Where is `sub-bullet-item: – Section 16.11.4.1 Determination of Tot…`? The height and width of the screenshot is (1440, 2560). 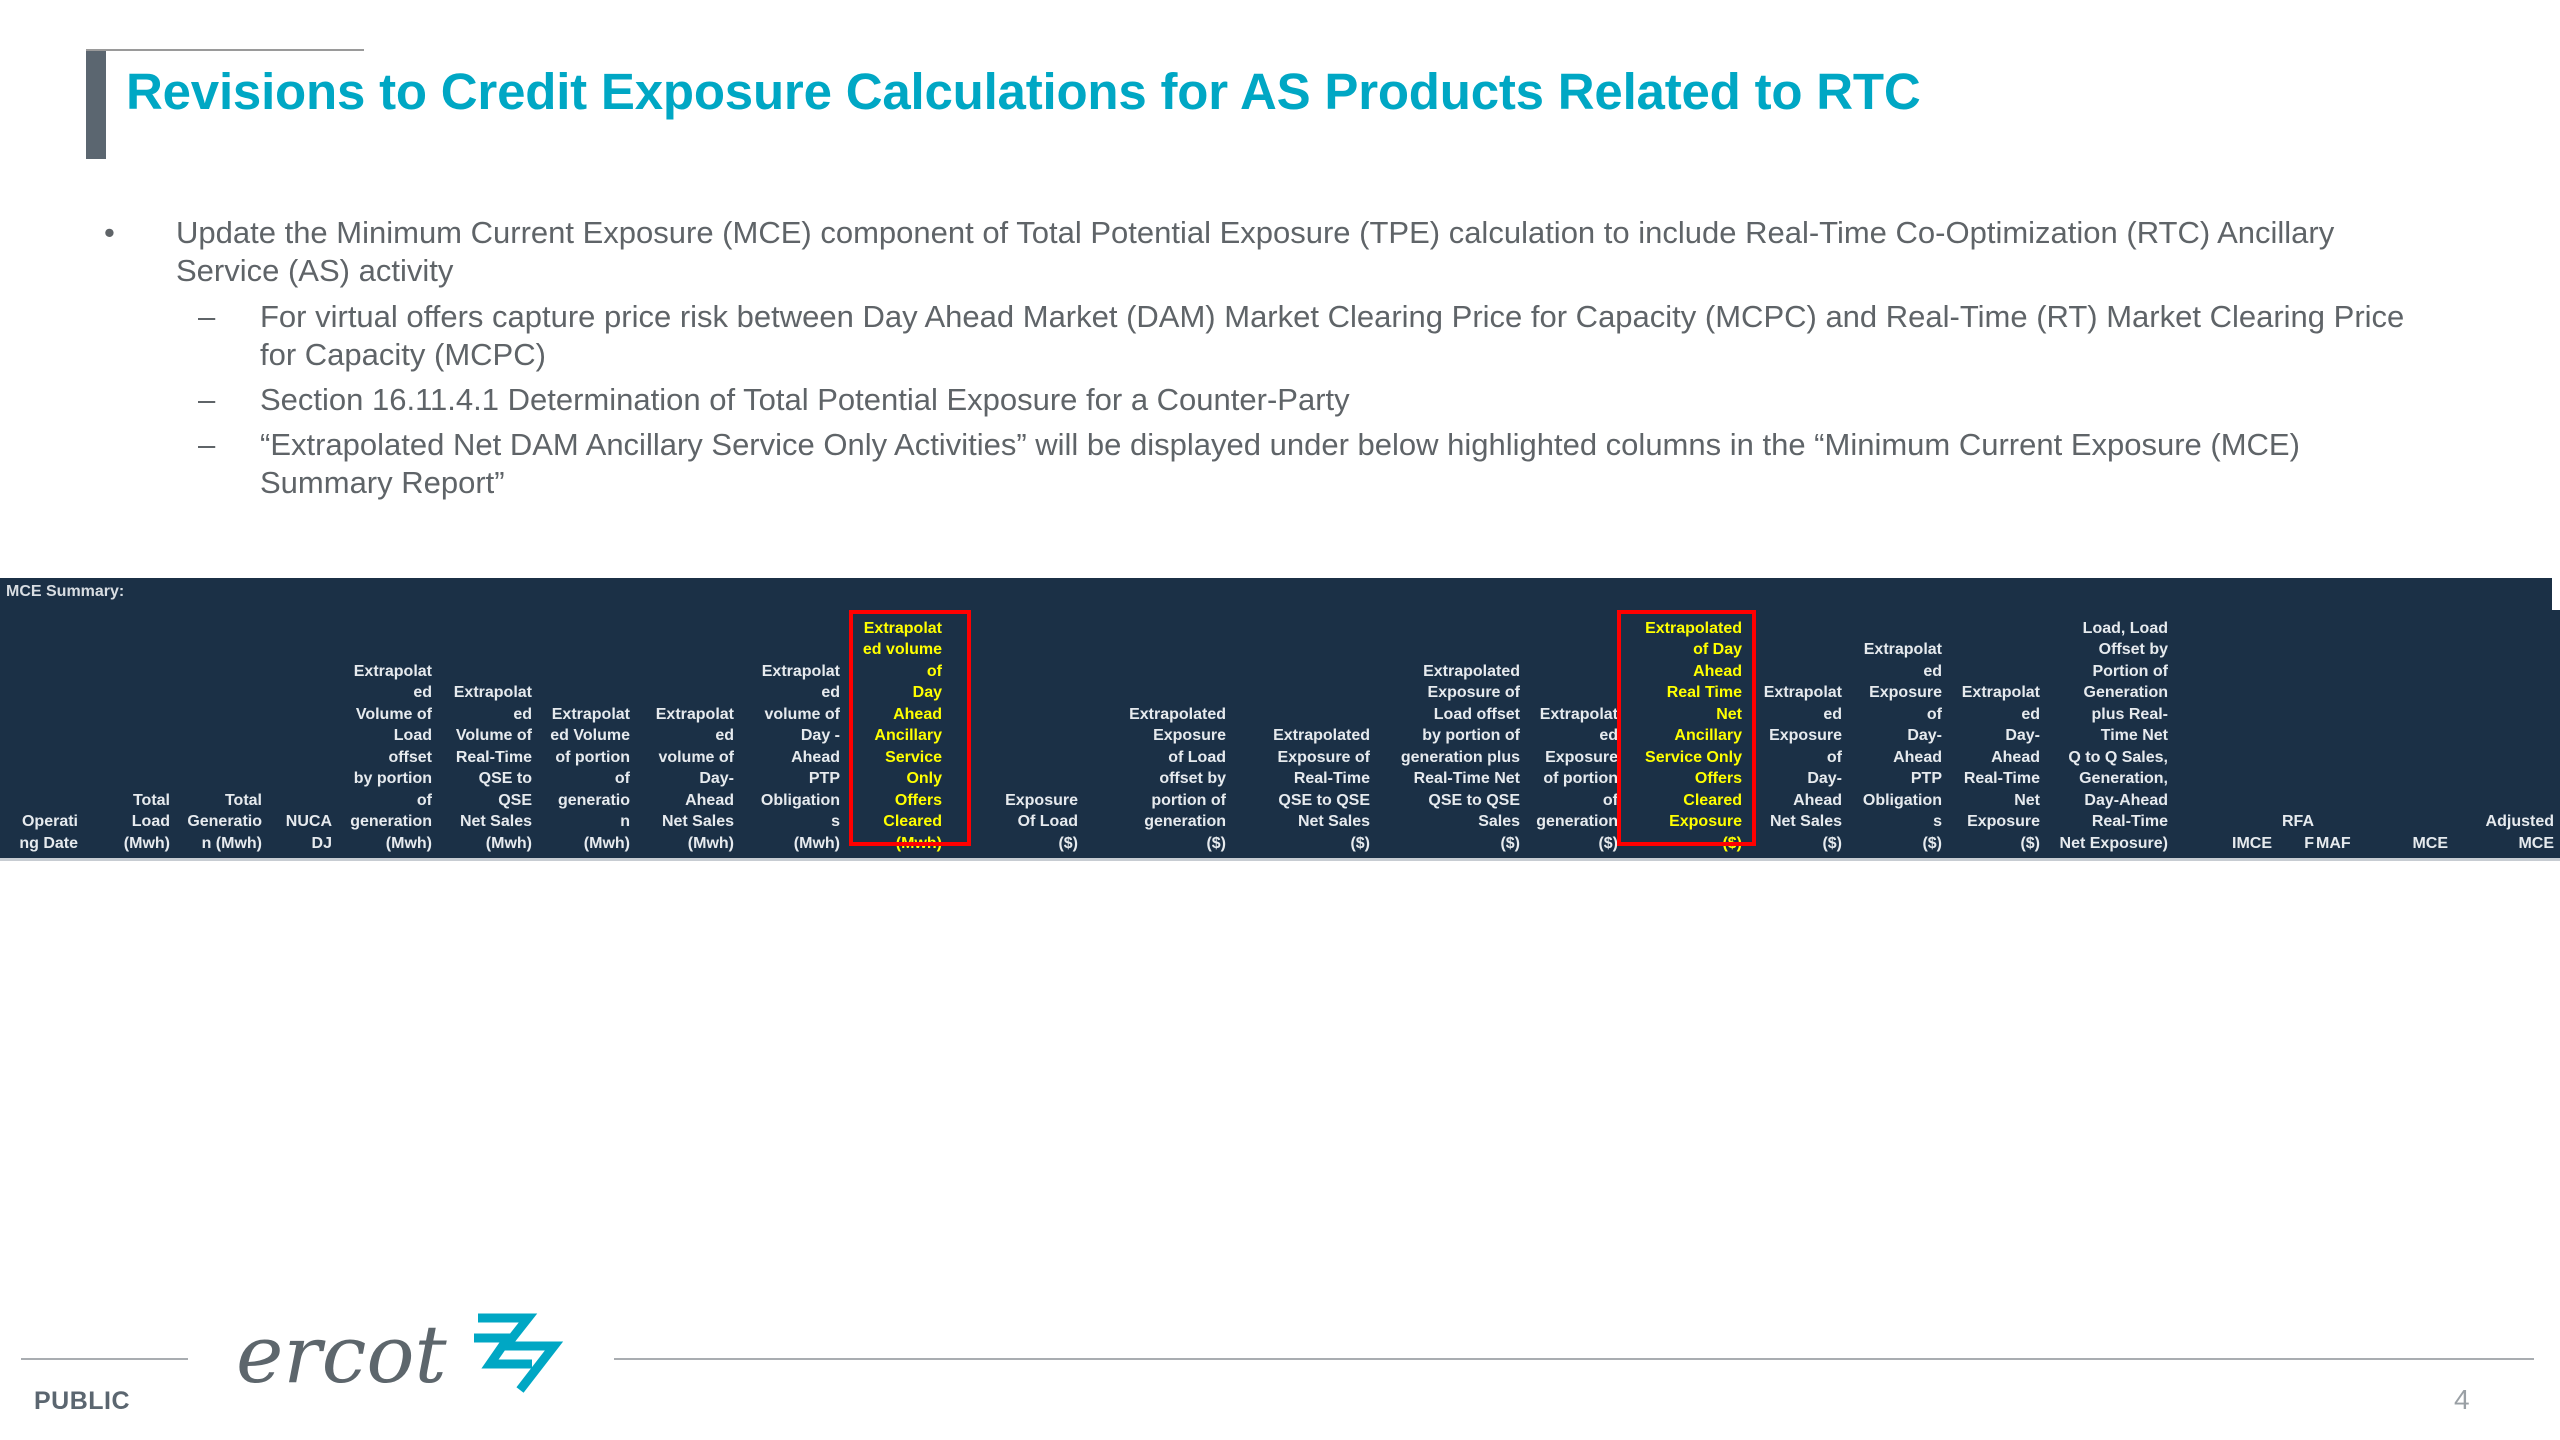
sub-bullet-item: – Section 16.11.4.1 Determination of Tot… is located at coordinates (1270, 400).